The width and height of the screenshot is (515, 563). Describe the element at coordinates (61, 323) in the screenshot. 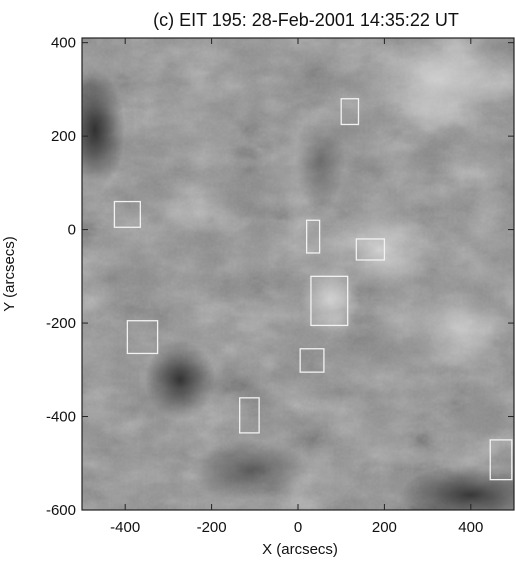

I see `y-tick-label: -200` at that location.